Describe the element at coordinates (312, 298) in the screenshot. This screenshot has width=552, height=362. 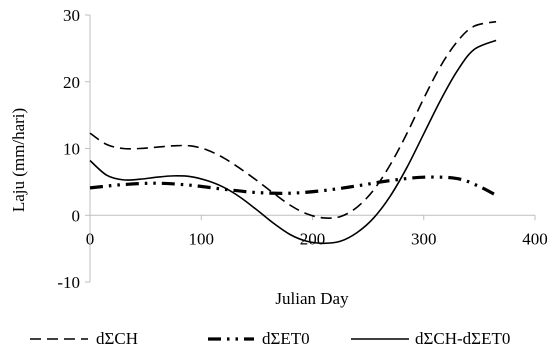
I see `x-axis-title: Julian Day` at that location.